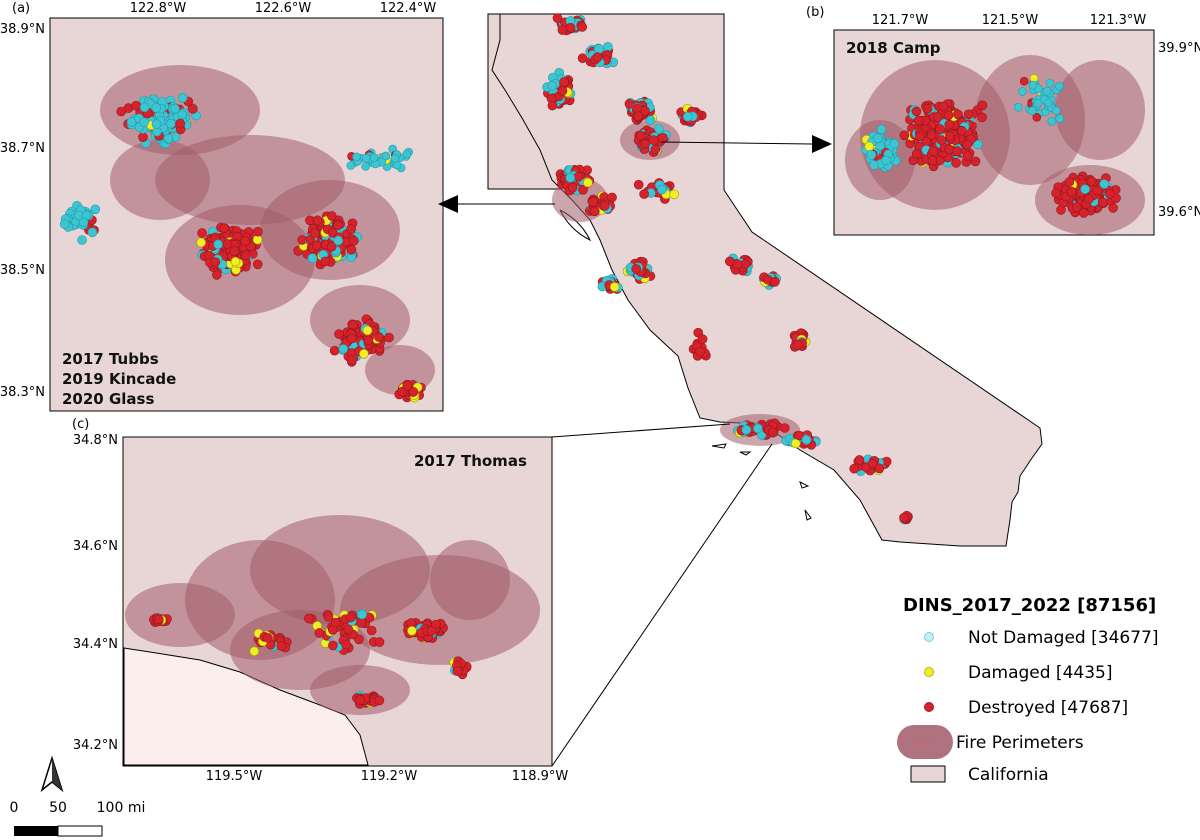  I want to click on legend-fire-perimeter-label: Fire Perimeters, so click(1020, 743).